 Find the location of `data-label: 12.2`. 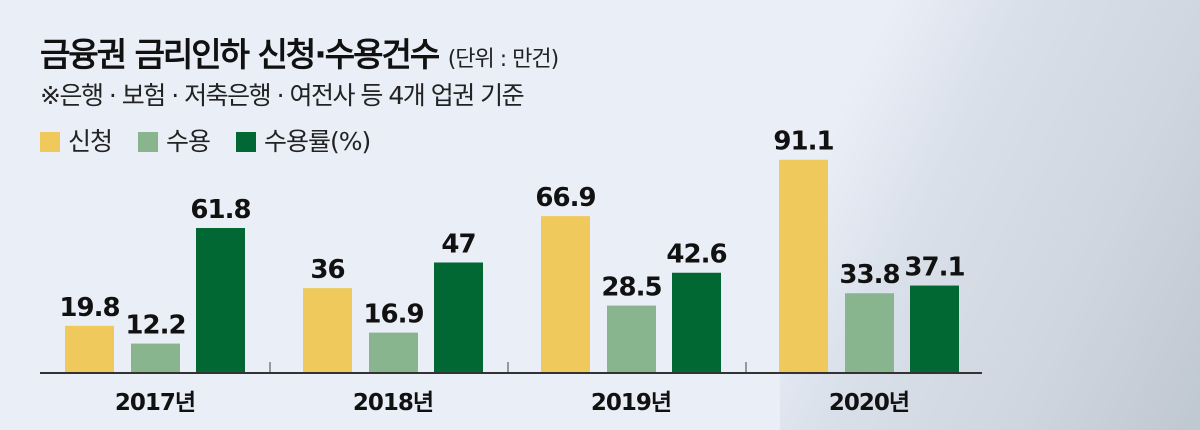

data-label: 12.2 is located at coordinates (155, 326).